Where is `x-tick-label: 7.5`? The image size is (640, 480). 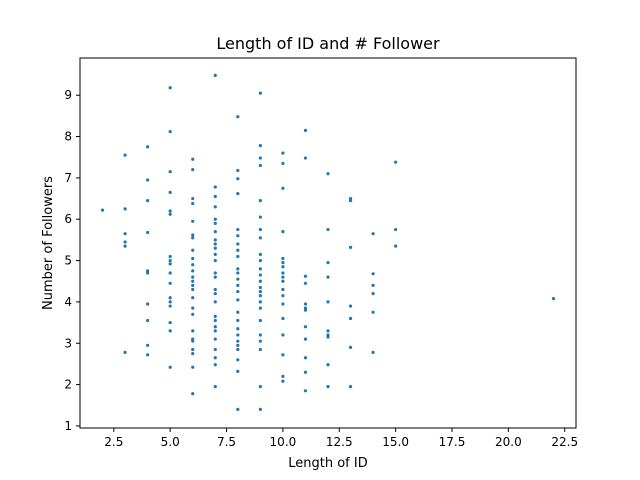
x-tick-label: 7.5 is located at coordinates (226, 442).